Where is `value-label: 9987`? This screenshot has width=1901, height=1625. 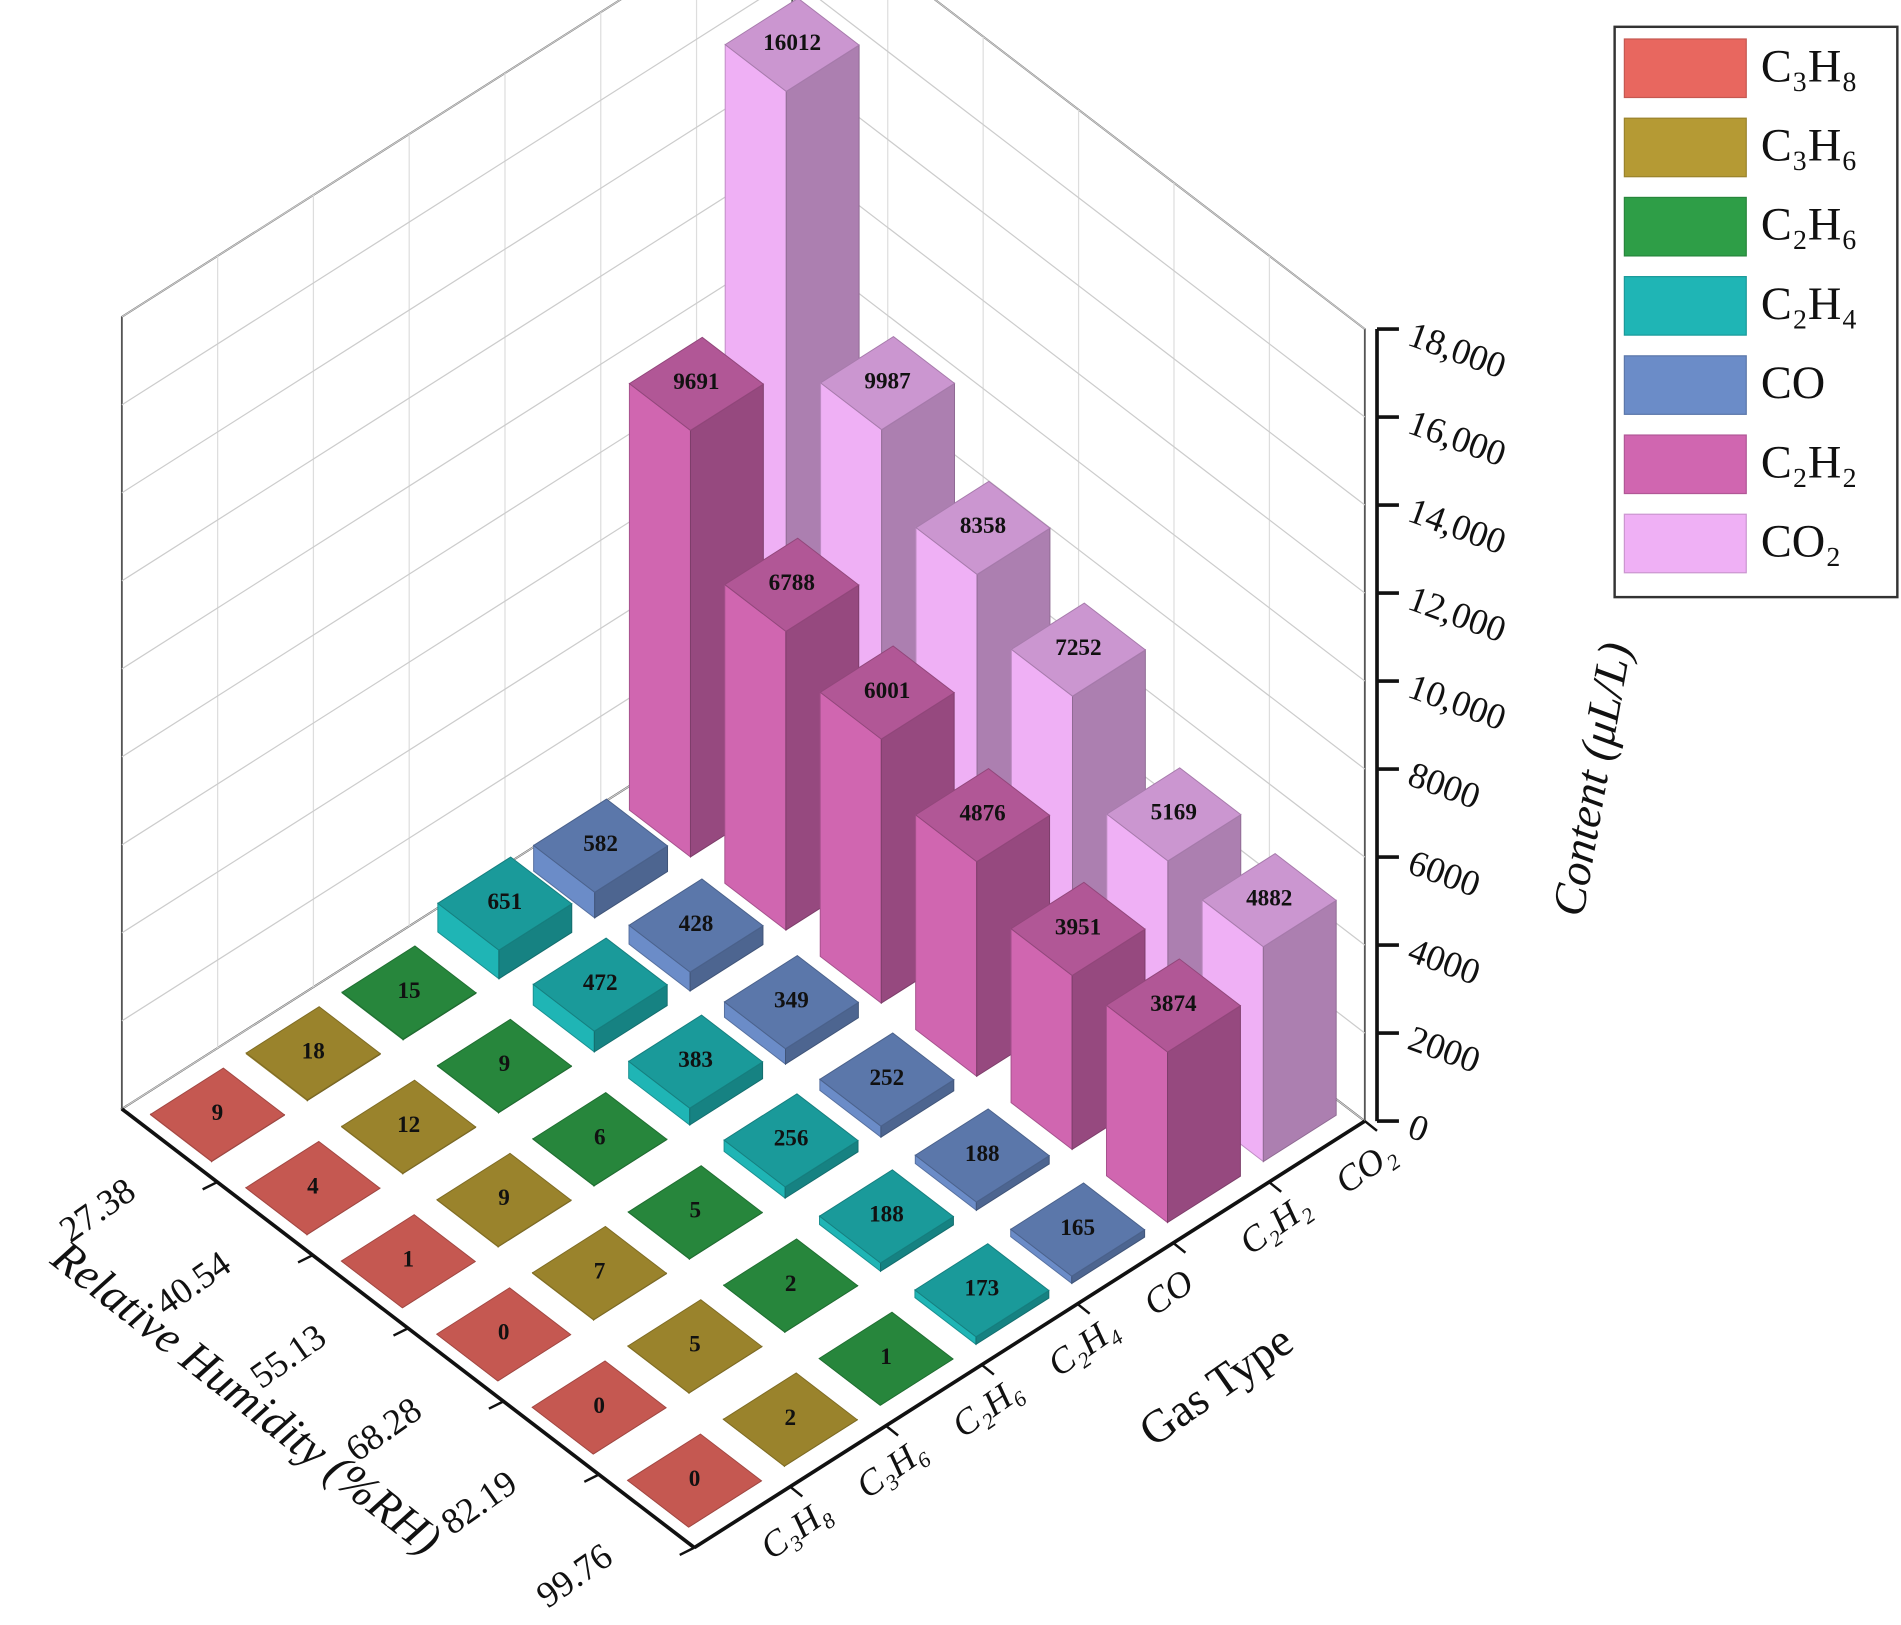
value-label: 9987 is located at coordinates (887, 381).